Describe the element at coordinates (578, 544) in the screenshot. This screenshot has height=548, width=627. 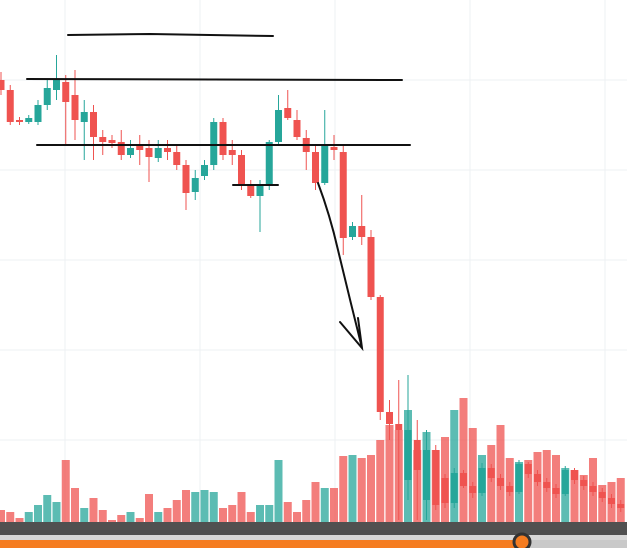
I see `timeline-rest` at that location.